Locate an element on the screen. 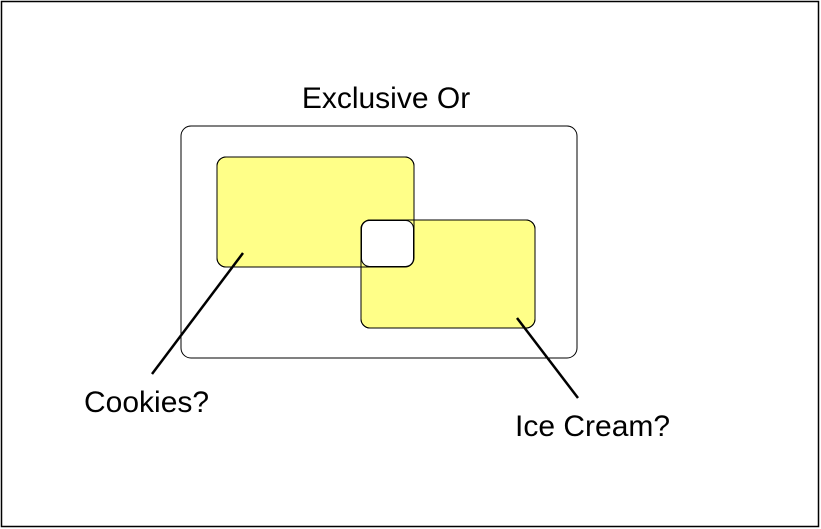  diagram-title: Exclusive Or is located at coordinates (386, 98).